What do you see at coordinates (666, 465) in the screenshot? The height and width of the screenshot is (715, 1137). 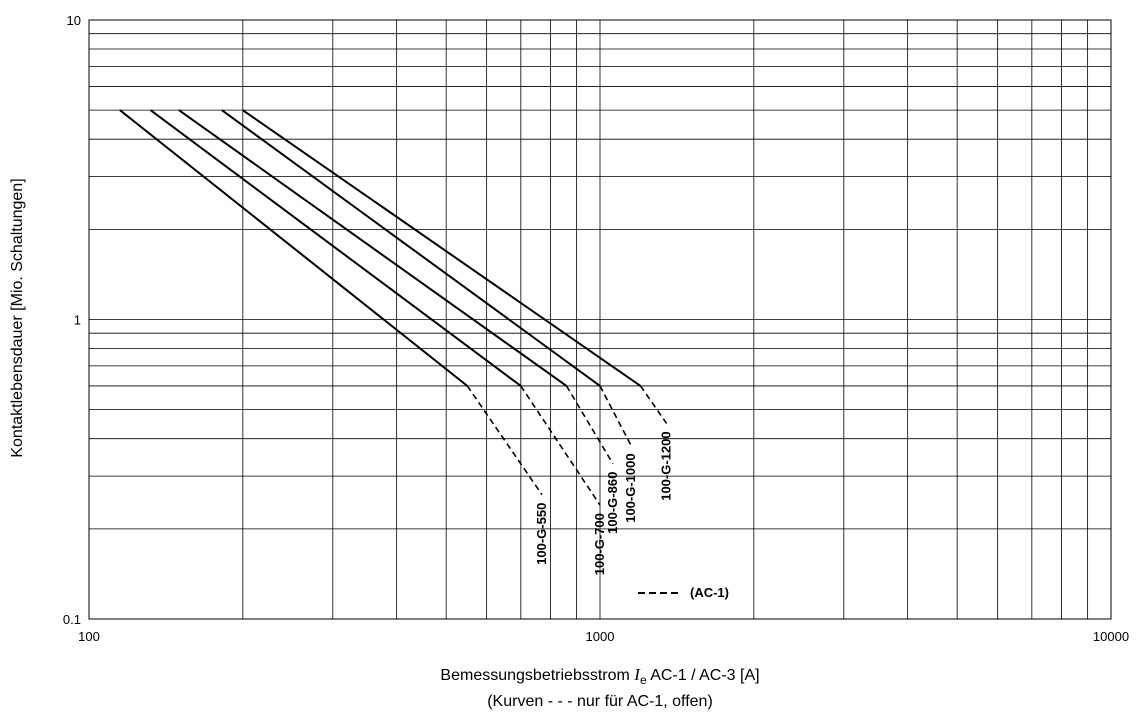 I see `series-label-100-G-1200: 100-G-1200` at bounding box center [666, 465].